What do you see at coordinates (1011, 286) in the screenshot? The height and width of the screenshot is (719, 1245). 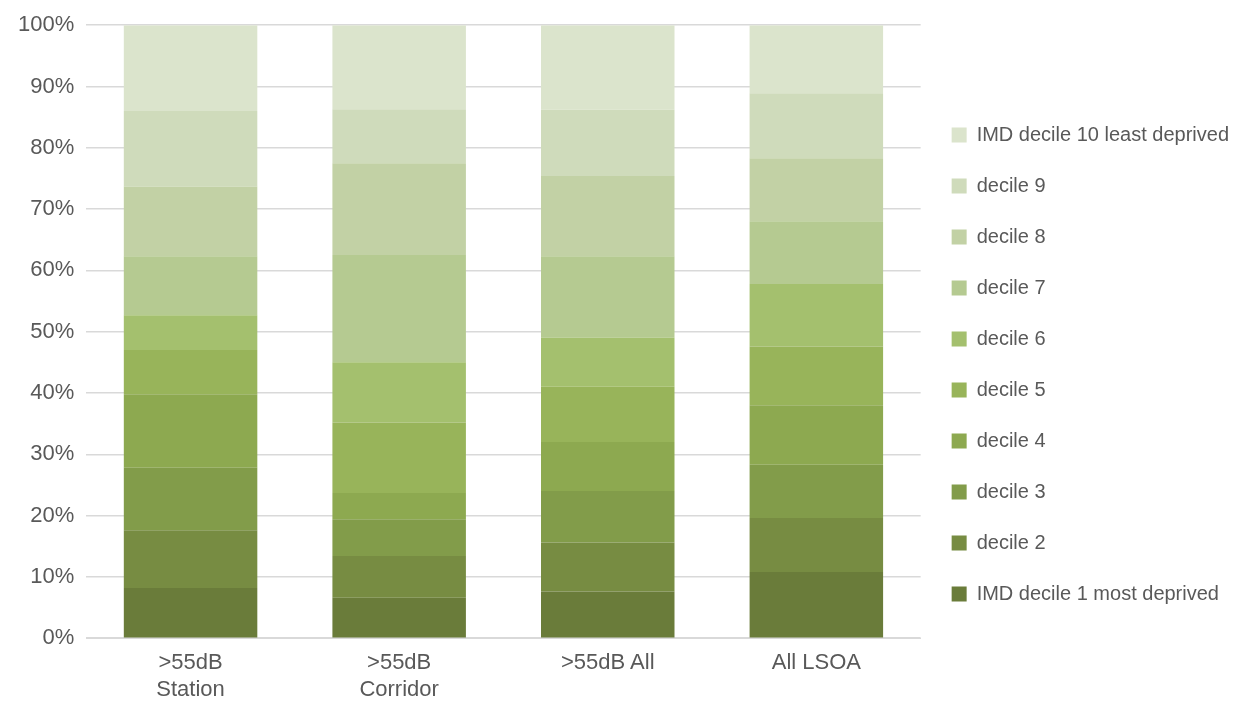 I see `legend-label: decile 7` at bounding box center [1011, 286].